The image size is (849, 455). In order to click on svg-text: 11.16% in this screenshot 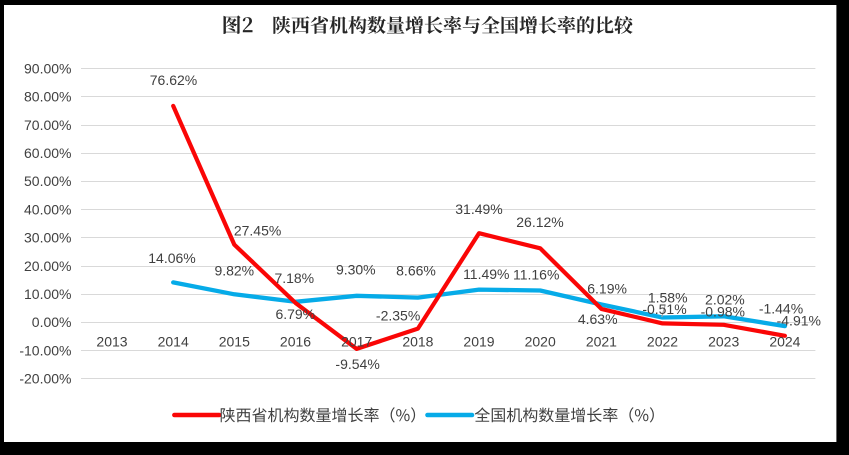, I will do `click(536, 275)`.